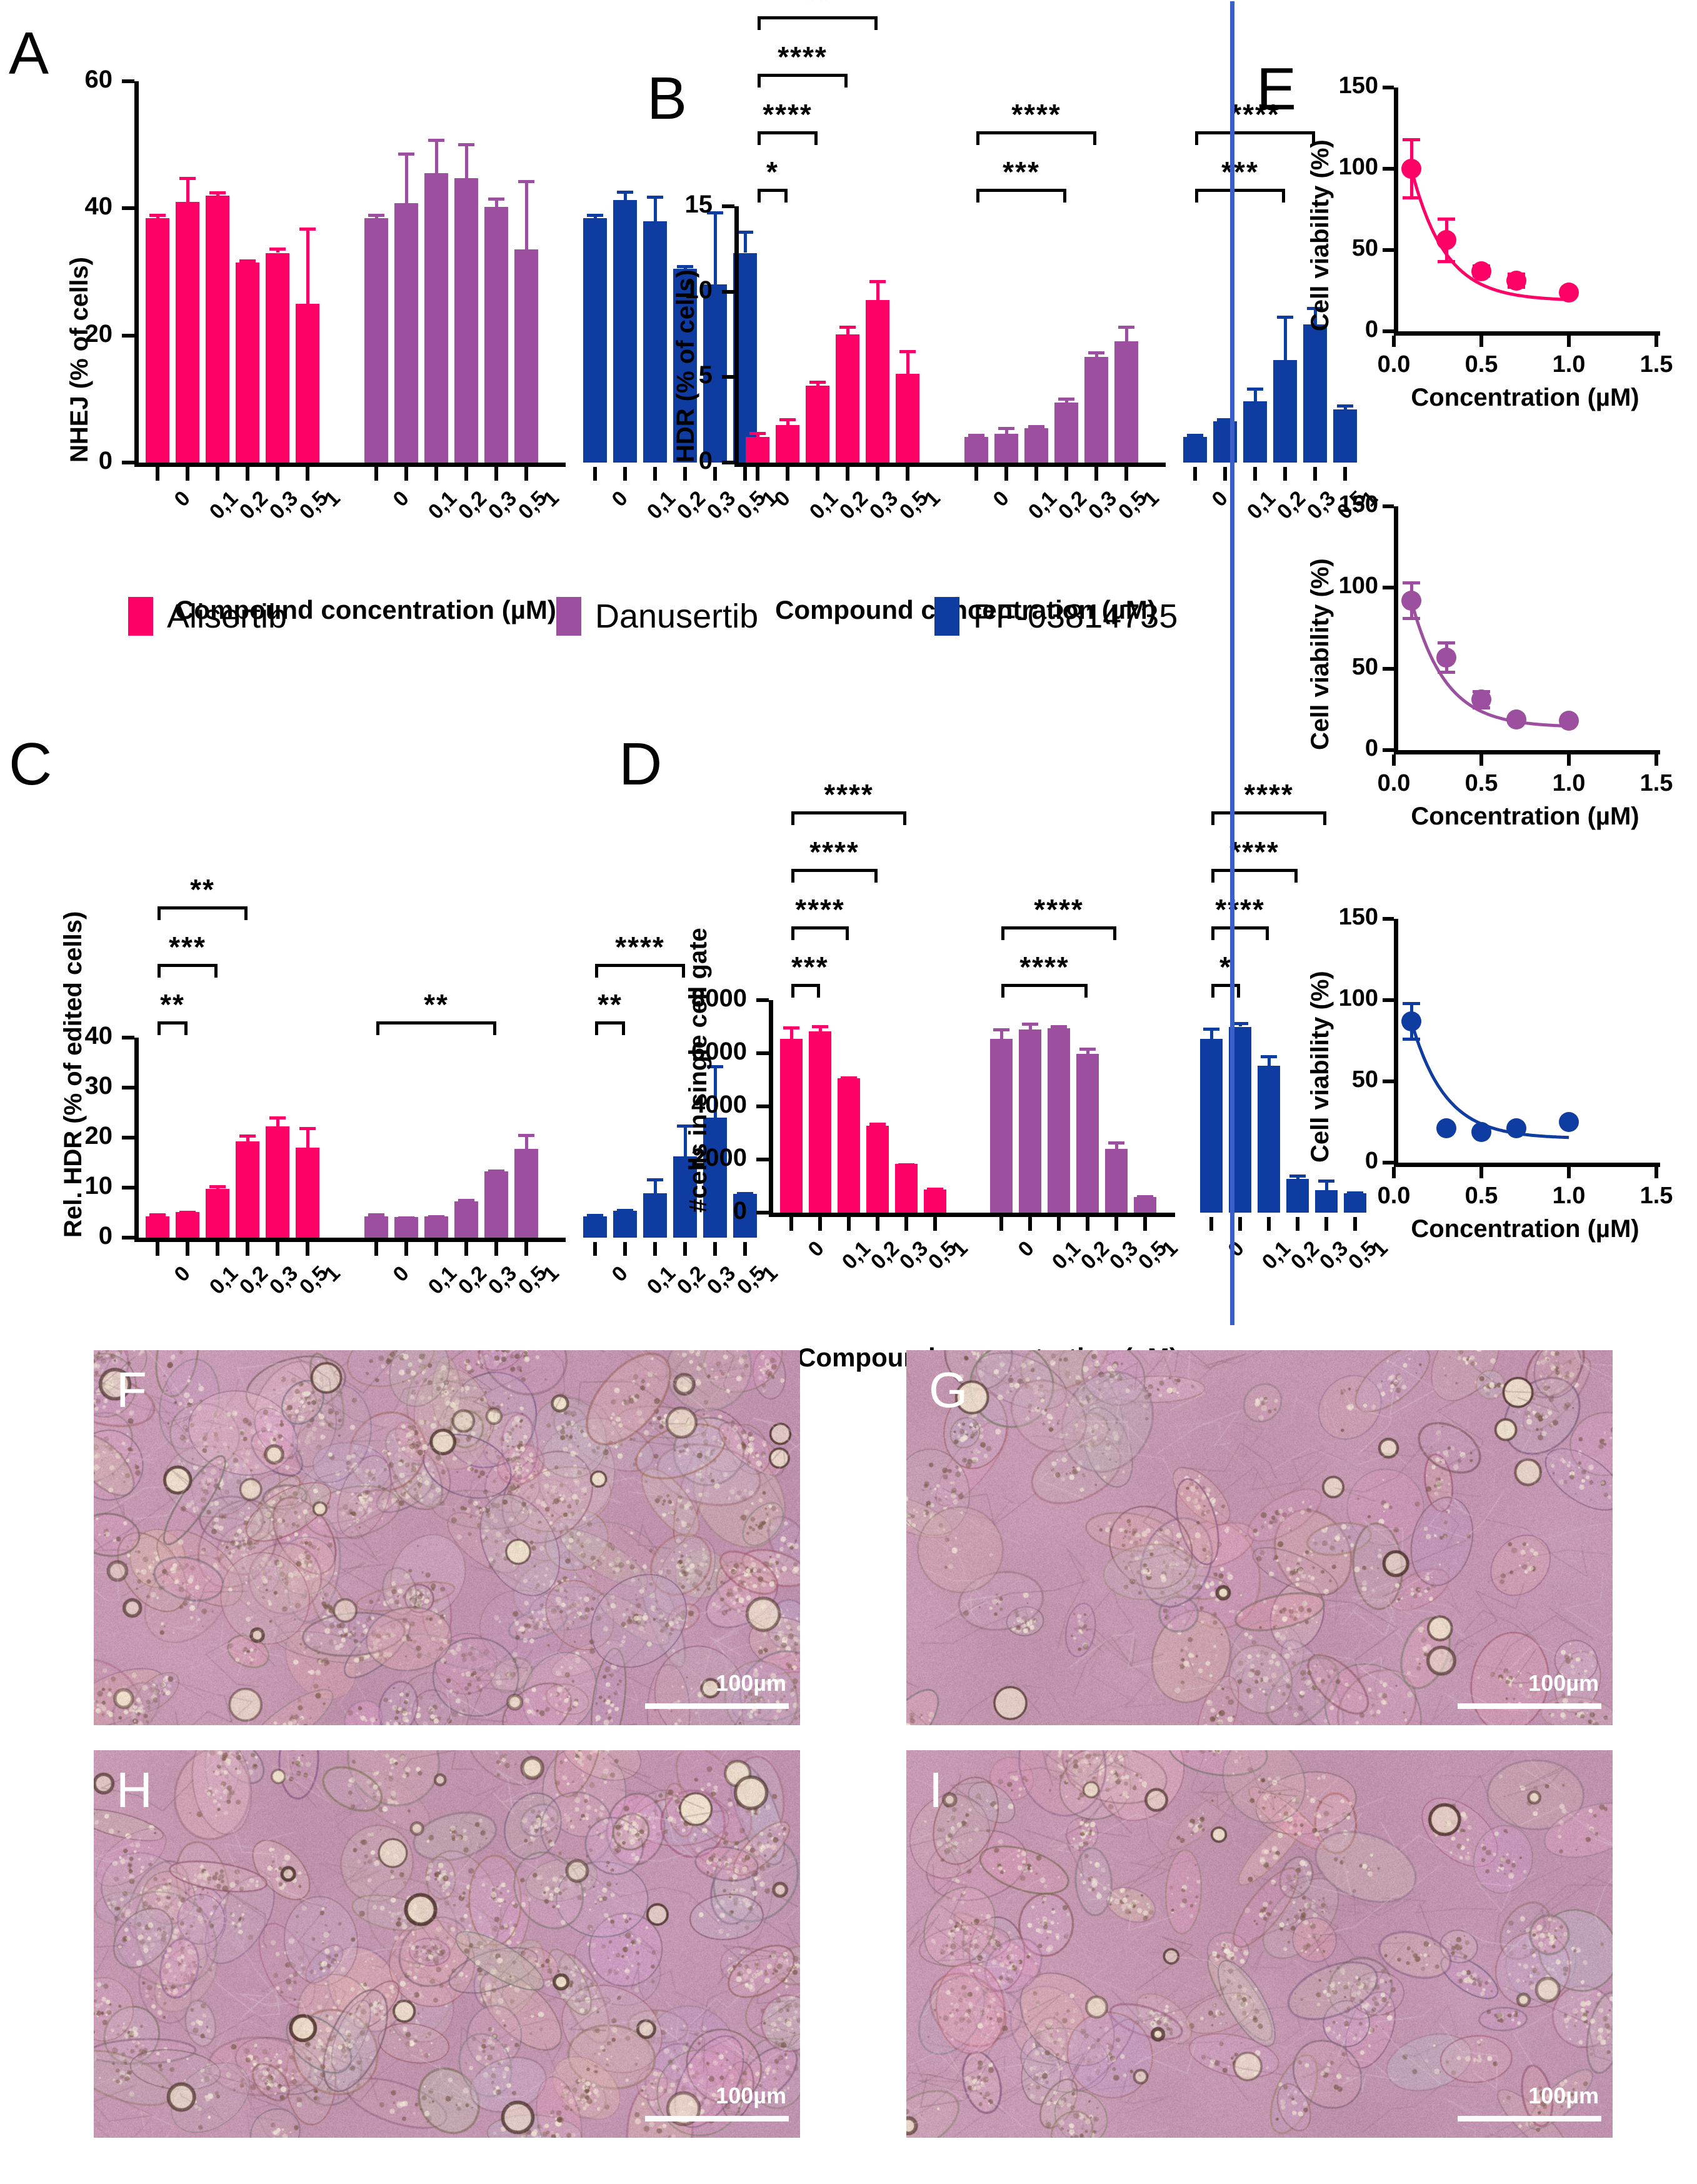  I want to click on y-axis-title: Cell viability (%), so click(1320, 1067).